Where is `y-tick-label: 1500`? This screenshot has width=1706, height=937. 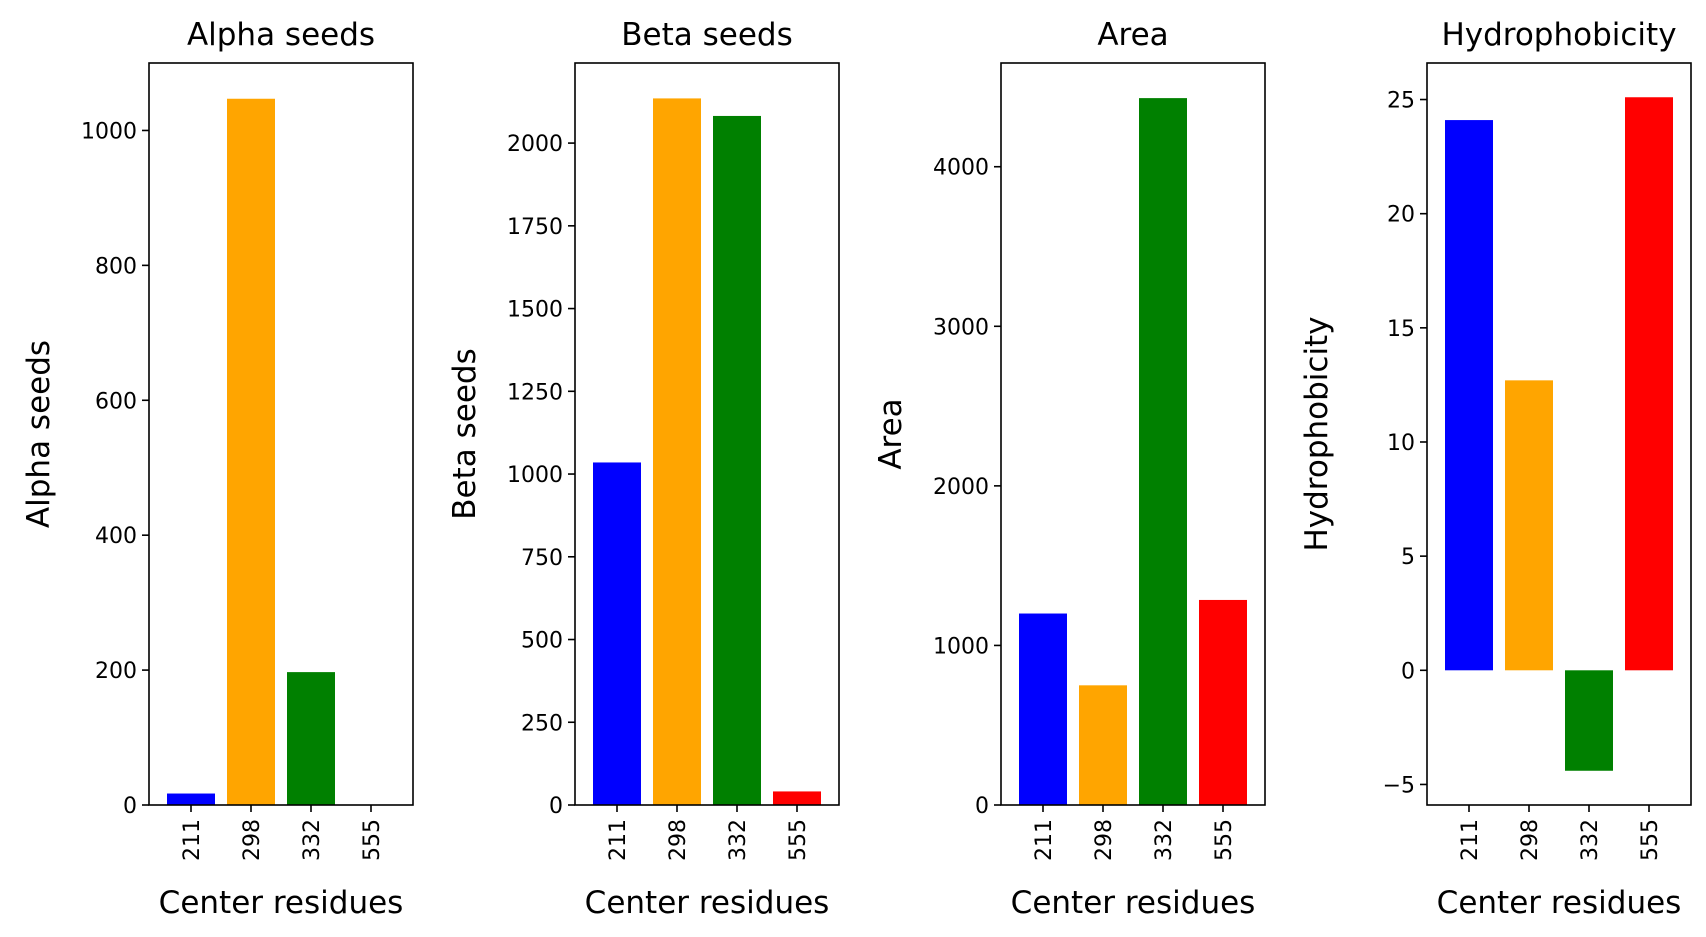
y-tick-label: 1500 is located at coordinates (535, 310).